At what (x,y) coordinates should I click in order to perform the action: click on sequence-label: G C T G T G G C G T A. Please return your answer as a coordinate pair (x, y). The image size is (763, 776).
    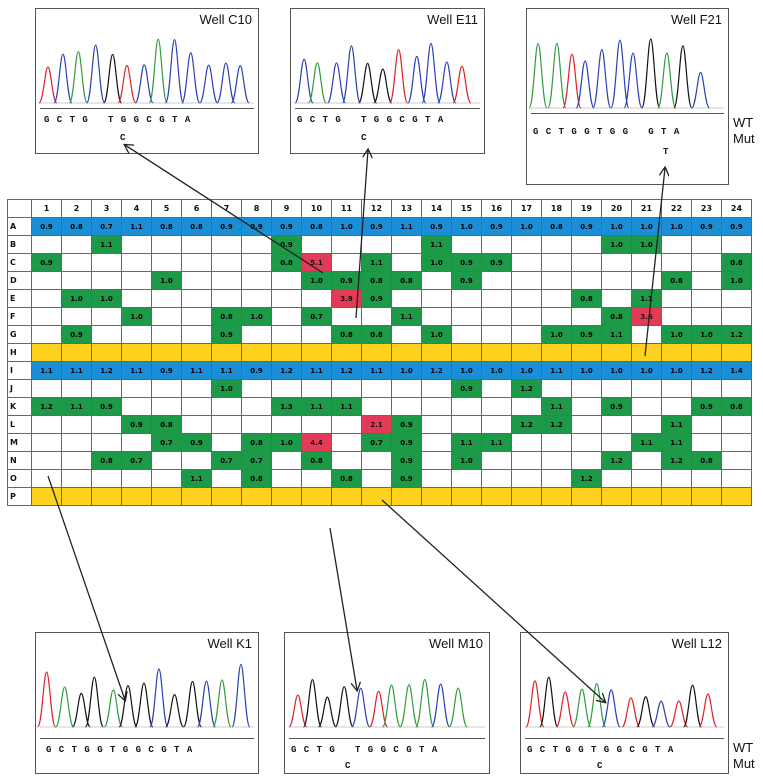
    Looking at the image, I should click on (371, 120).